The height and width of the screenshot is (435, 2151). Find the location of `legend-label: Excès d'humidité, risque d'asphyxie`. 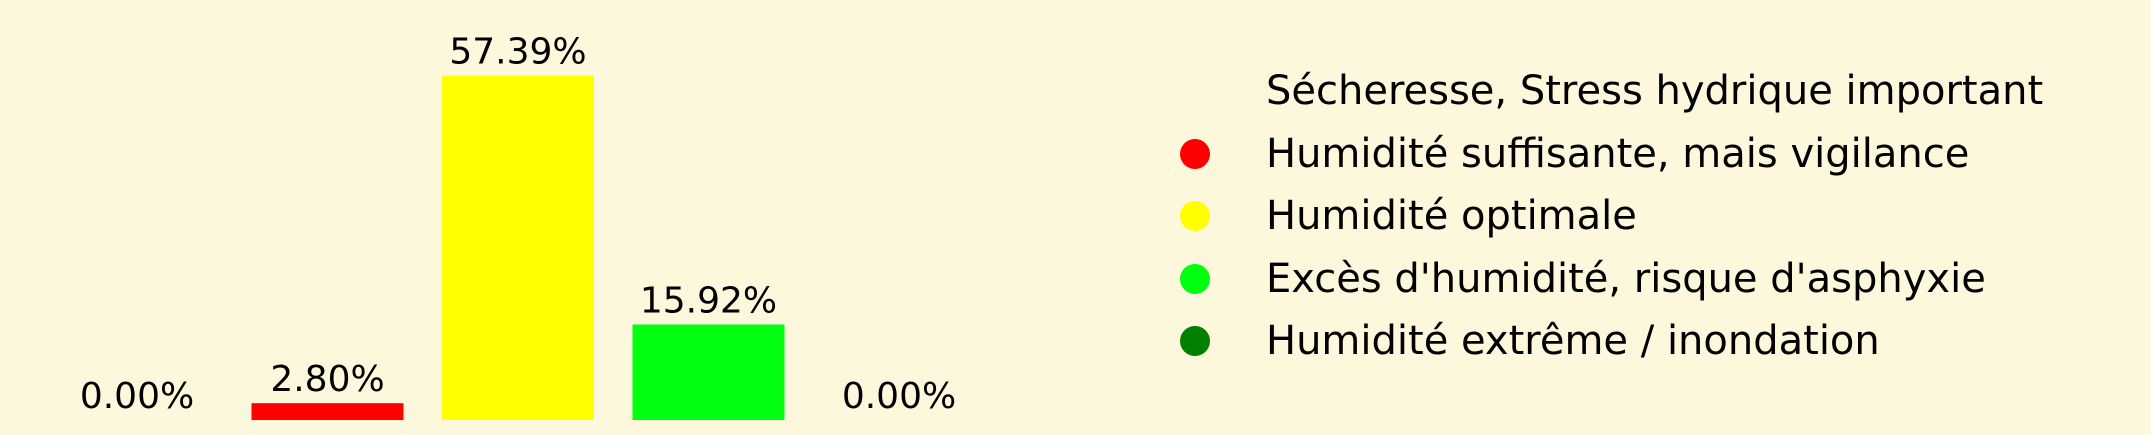

legend-label: Excès d'humidité, risque d'asphyxie is located at coordinates (1626, 278).